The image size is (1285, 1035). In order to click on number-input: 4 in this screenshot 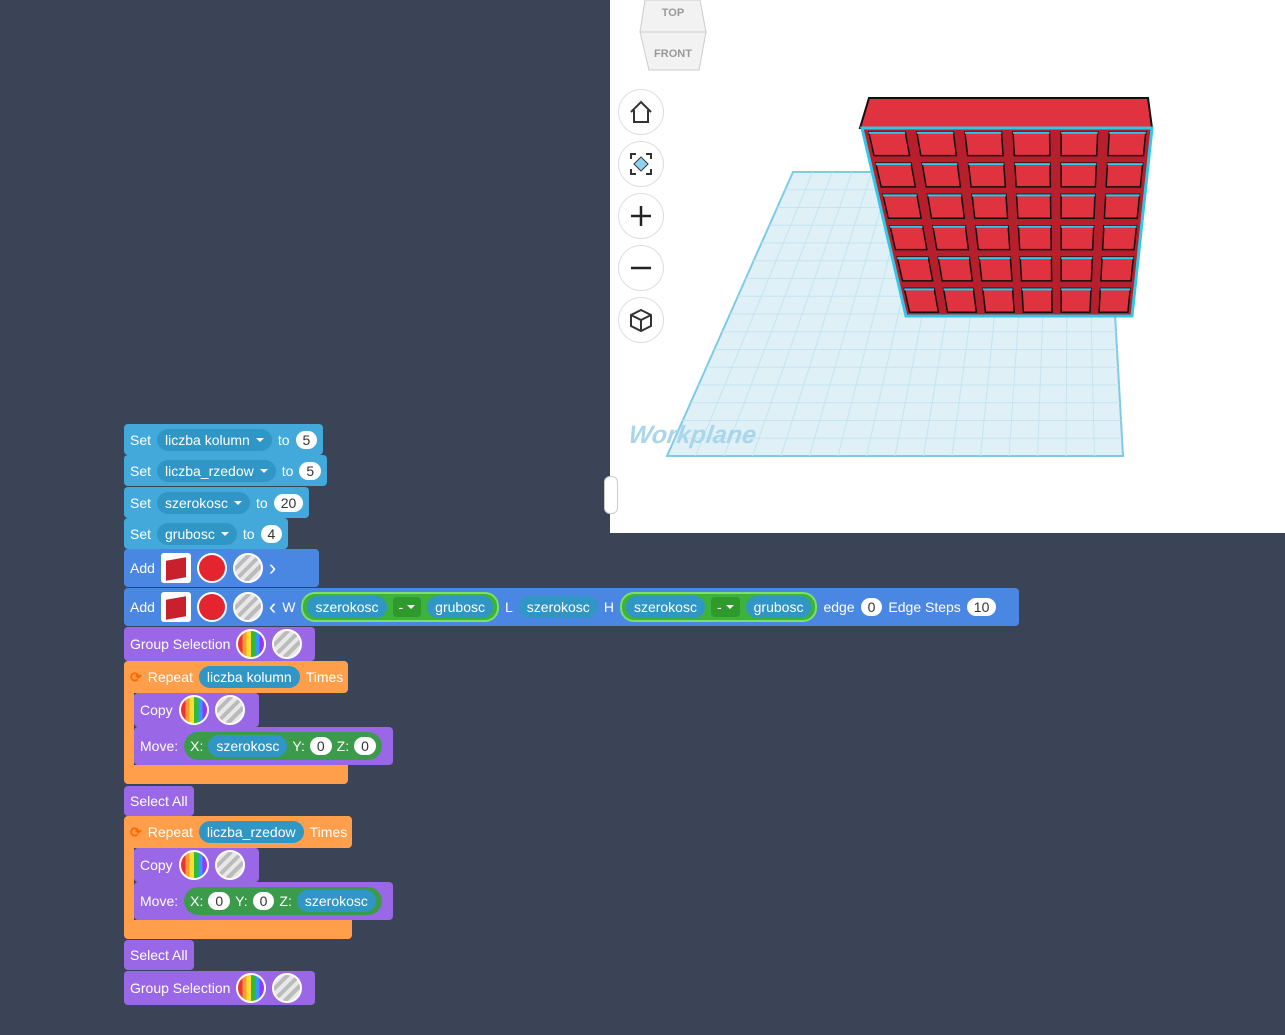, I will do `click(271, 533)`.